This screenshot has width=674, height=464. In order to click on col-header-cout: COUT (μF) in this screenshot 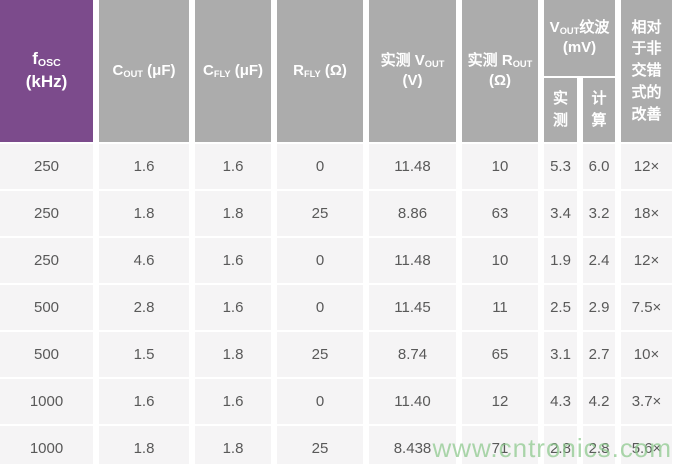, I will do `click(144, 71)`.